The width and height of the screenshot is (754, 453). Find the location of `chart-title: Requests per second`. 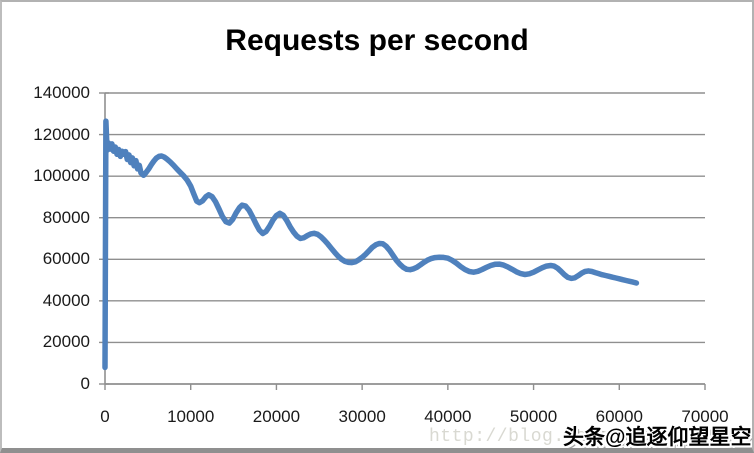

chart-title: Requests per second is located at coordinates (377, 40).